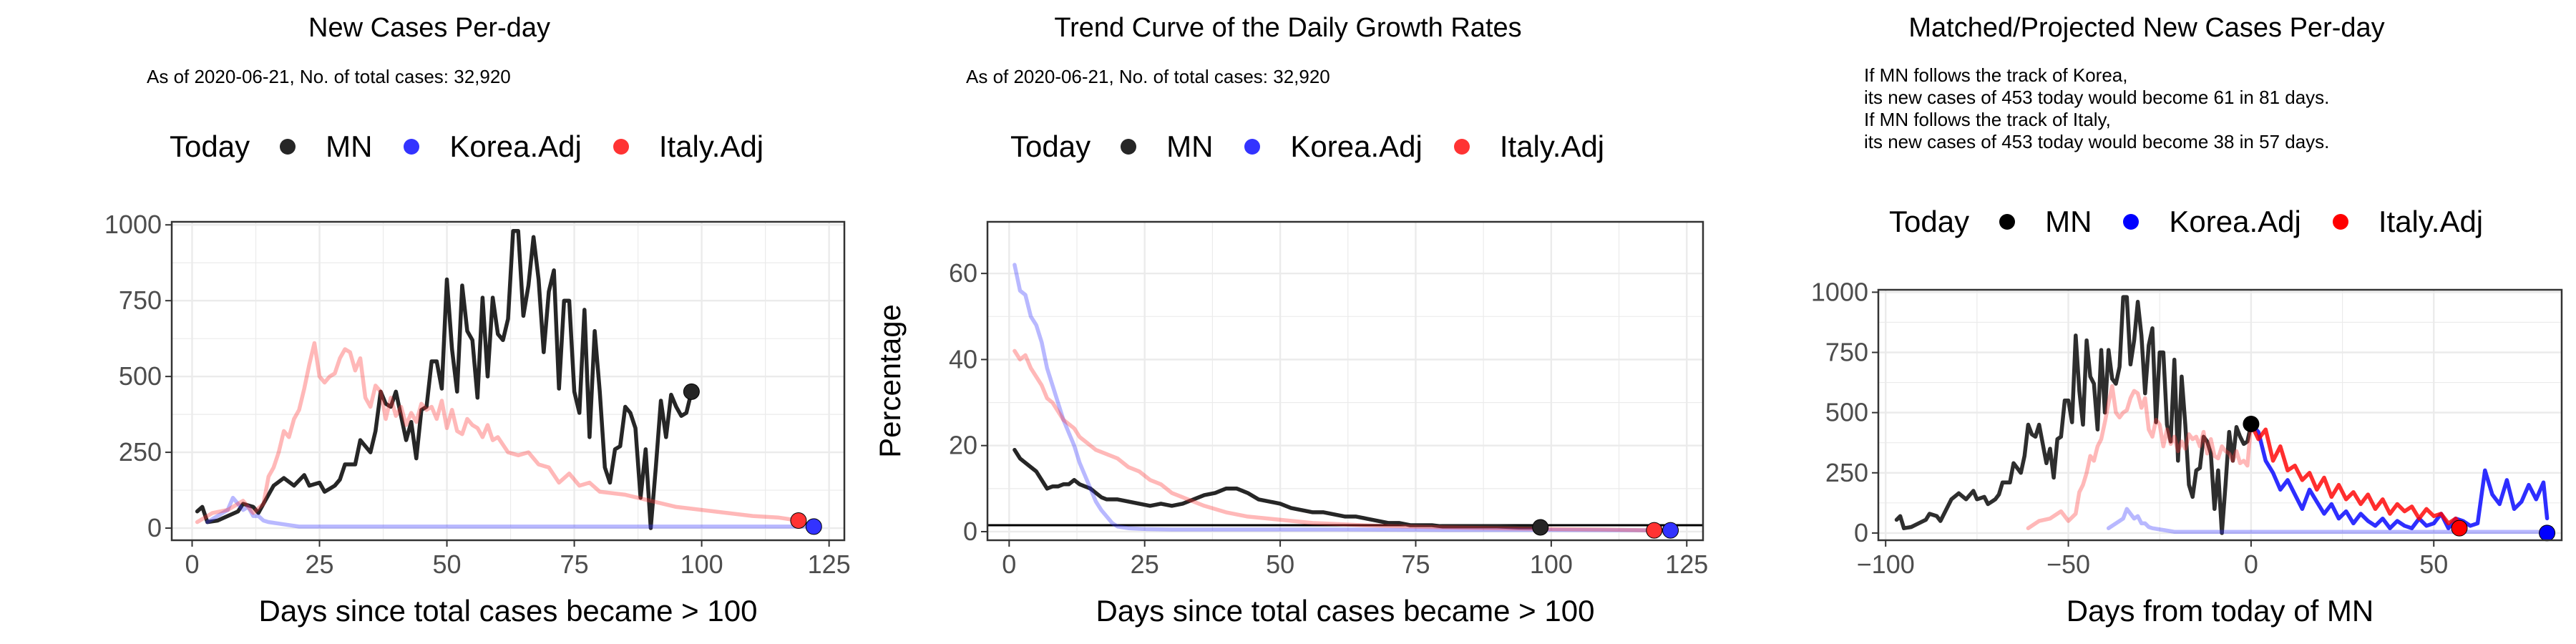  I want to click on annotation-line: If MN follows the track of Italy,, so click(1987, 119).